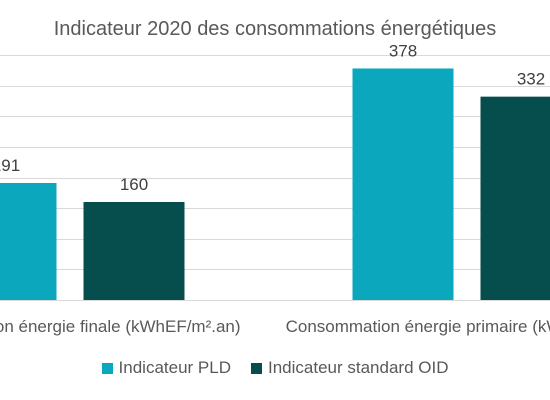 This screenshot has height=400, width=550. I want to click on data-label: 332, so click(531, 79).